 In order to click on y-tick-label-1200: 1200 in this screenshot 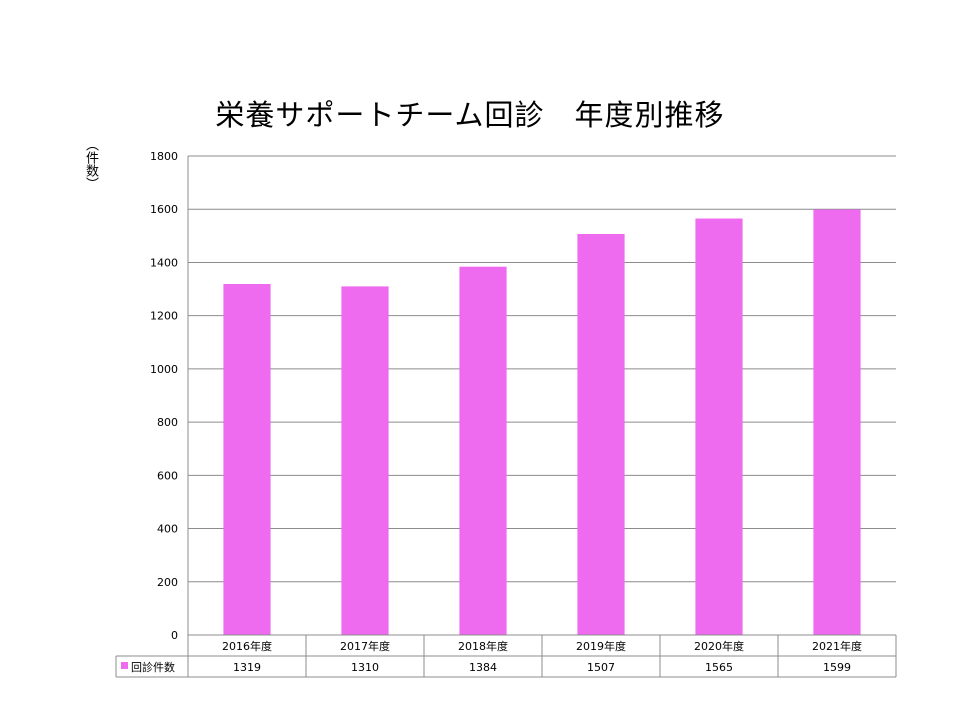, I will do `click(164, 316)`.